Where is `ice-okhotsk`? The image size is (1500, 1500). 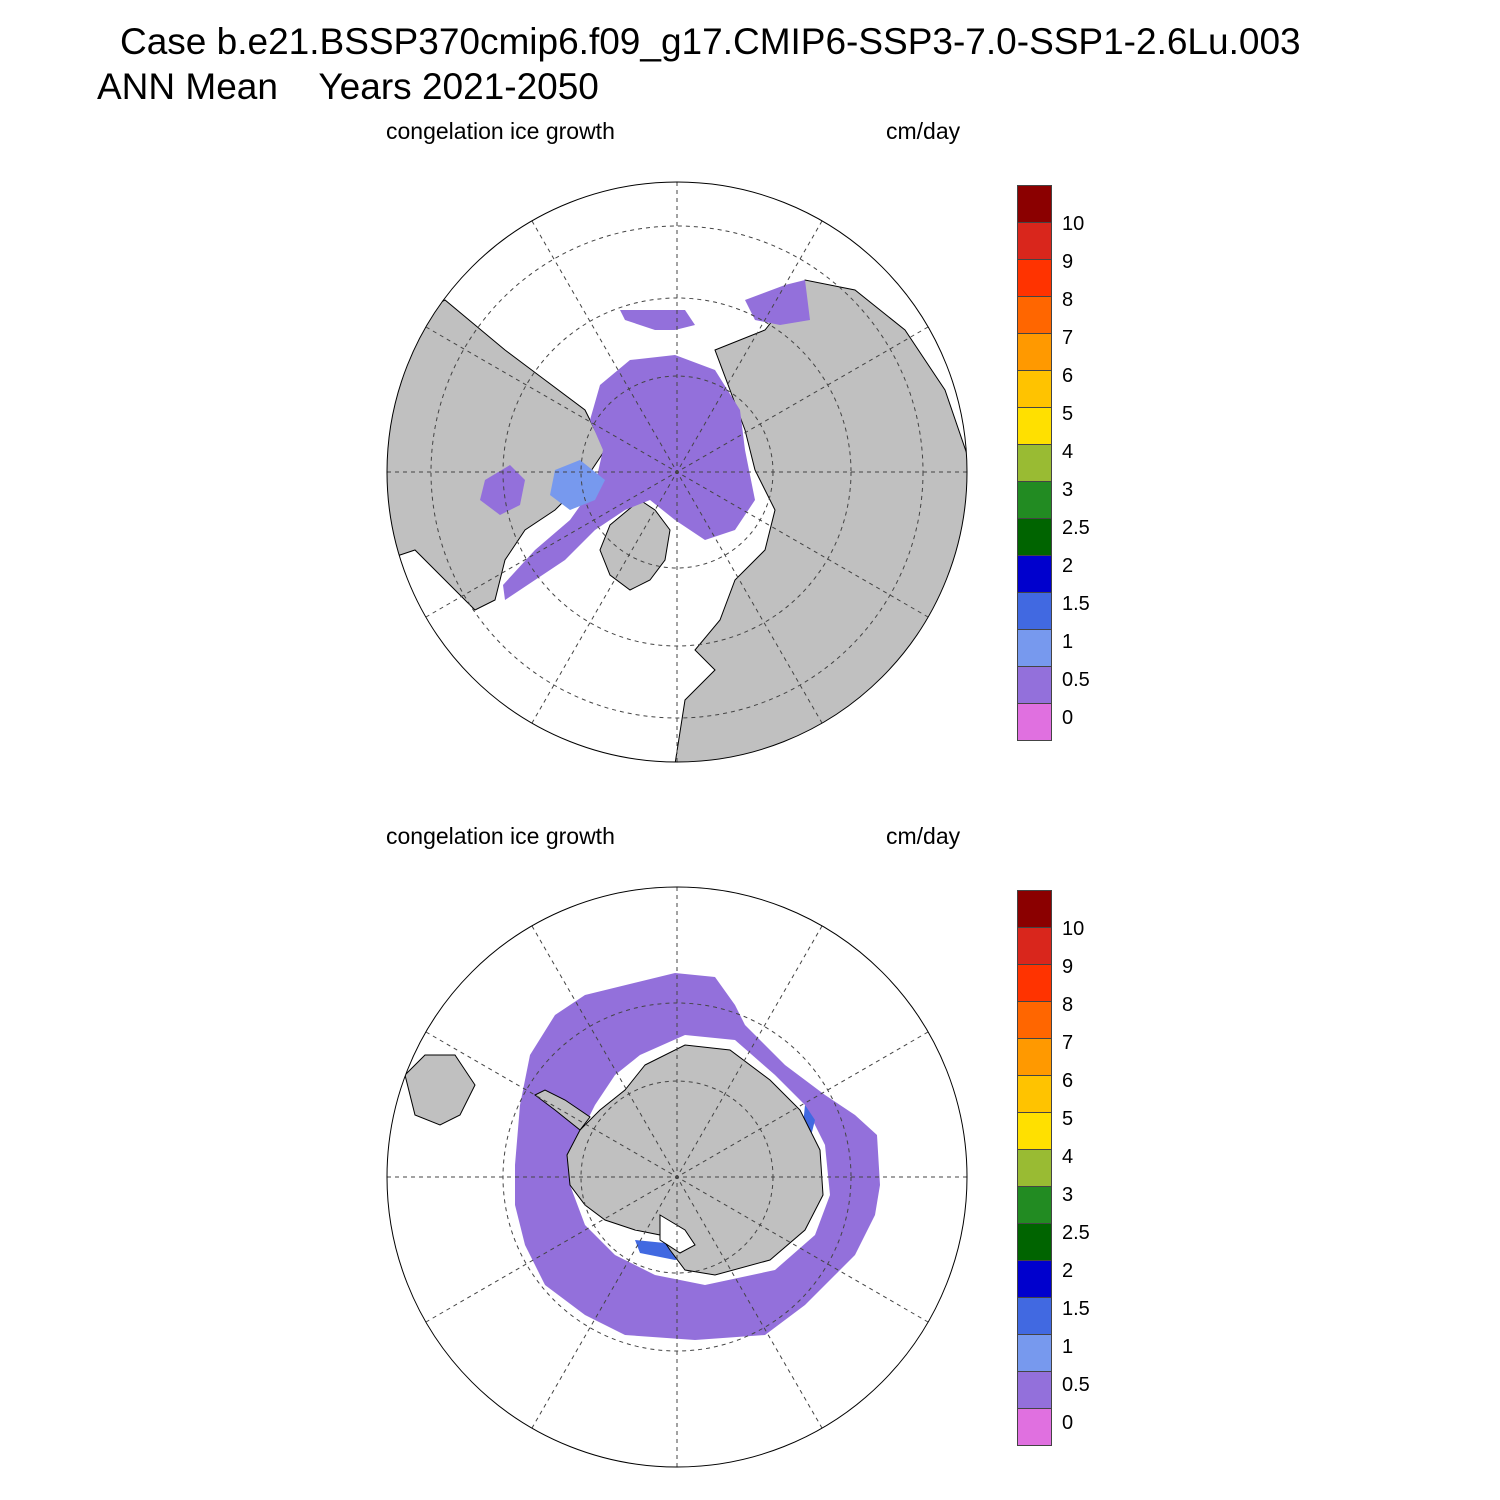
ice-okhotsk is located at coordinates (777, 302).